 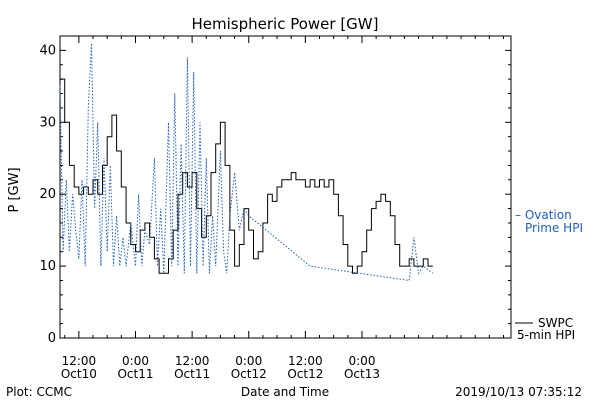 What do you see at coordinates (79, 374) in the screenshot?
I see `x-tick-label-date: Oct10` at bounding box center [79, 374].